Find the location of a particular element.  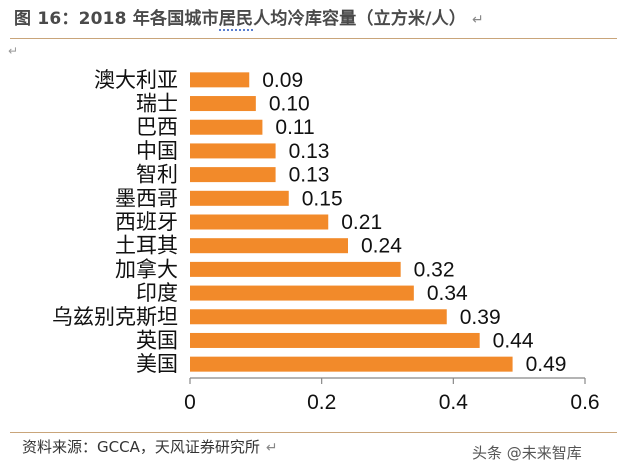

value-label-10: 0.39 is located at coordinates (480, 317).